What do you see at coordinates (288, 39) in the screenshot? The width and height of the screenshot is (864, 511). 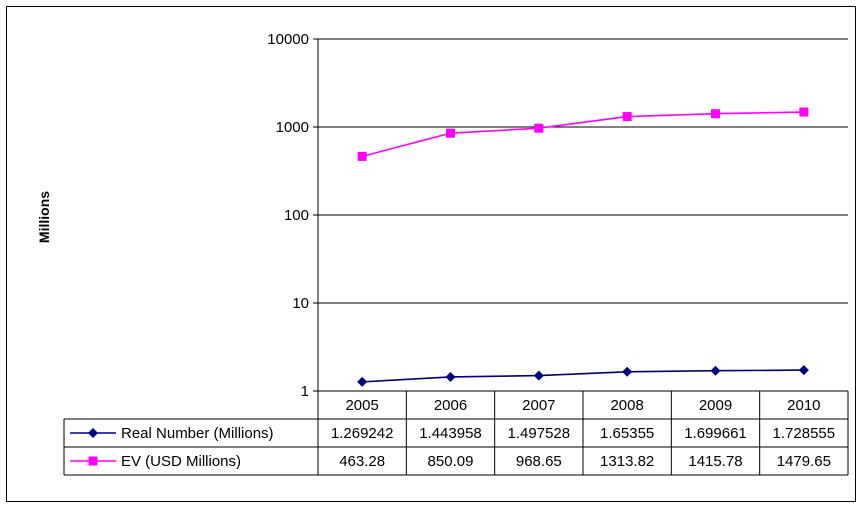 I see `y-tick-label: 10000` at bounding box center [288, 39].